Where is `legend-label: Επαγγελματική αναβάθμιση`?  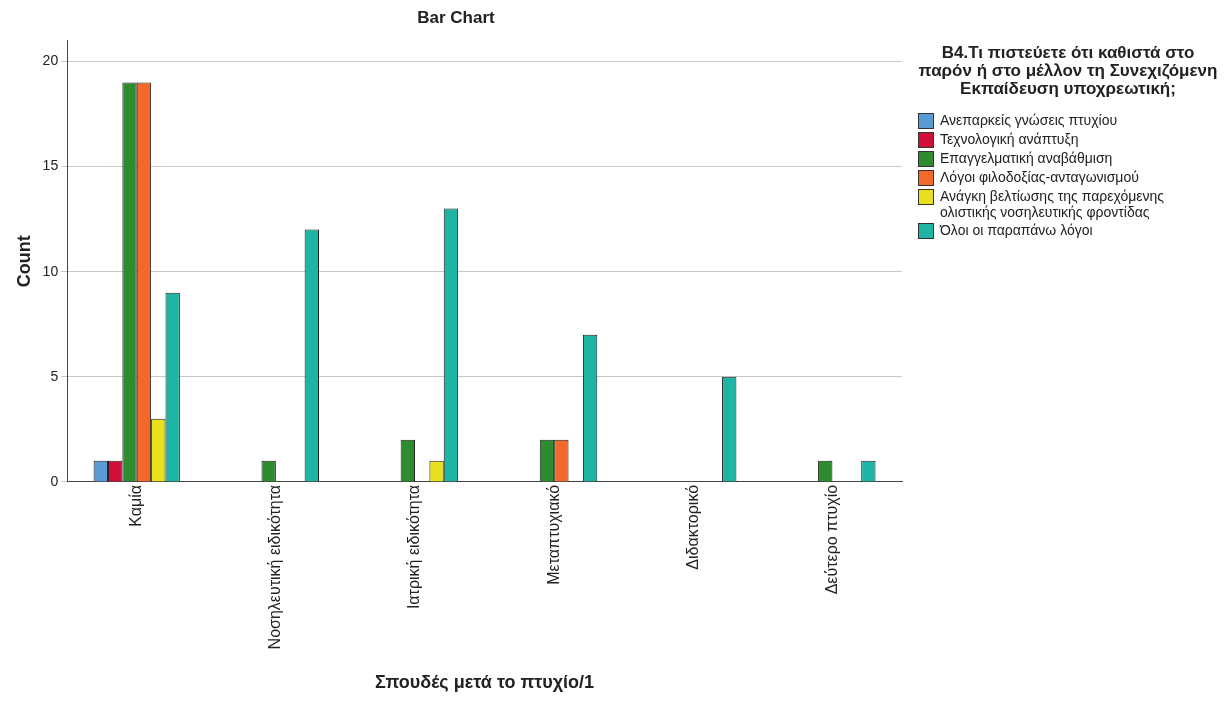
legend-label: Επαγγελματική αναβάθμιση is located at coordinates (1026, 158).